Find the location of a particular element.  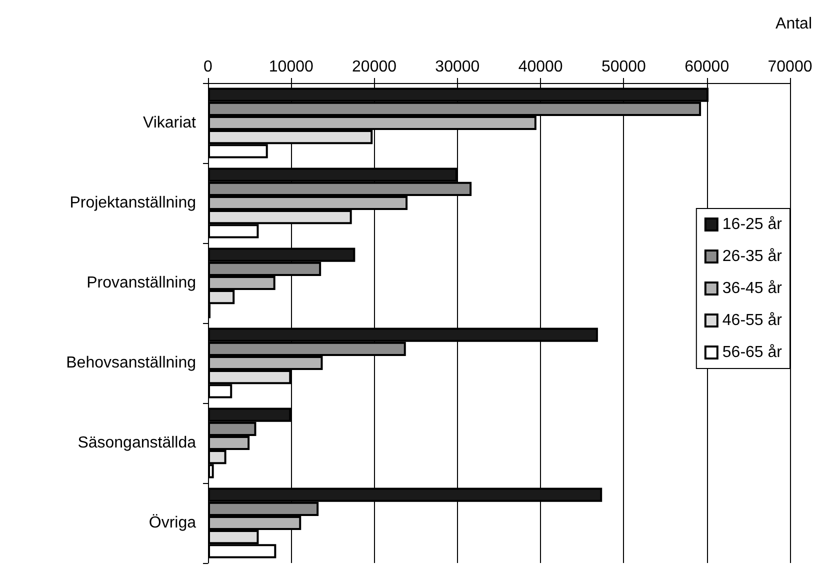

x-tick-label: 40000 is located at coordinates (540, 67).